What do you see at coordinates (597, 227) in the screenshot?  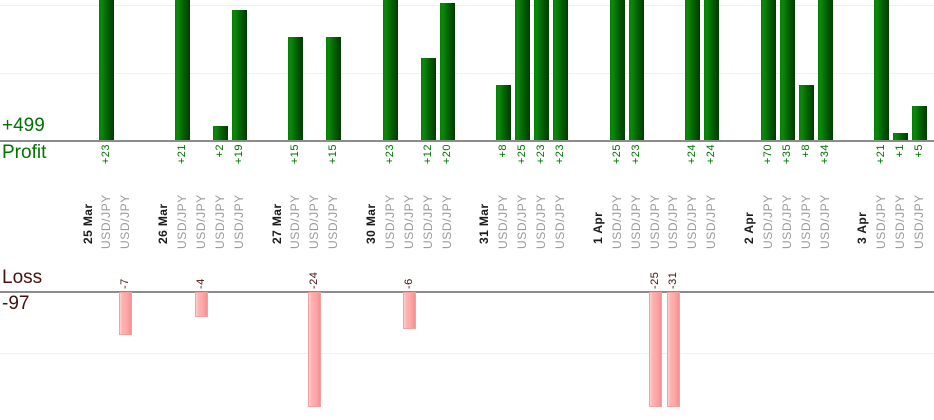 I see `date-label: 1 Apr` at bounding box center [597, 227].